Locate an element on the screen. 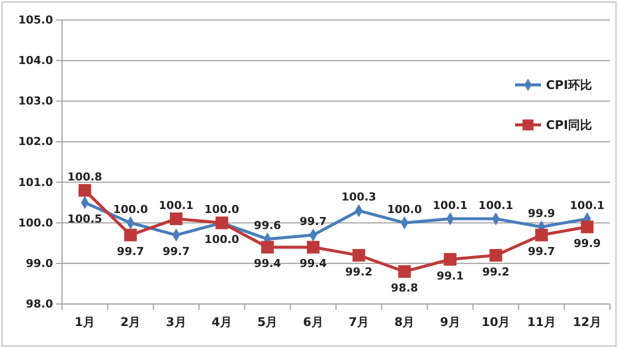 This screenshot has width=618, height=348. x-tick-label: 2月 is located at coordinates (130, 322).